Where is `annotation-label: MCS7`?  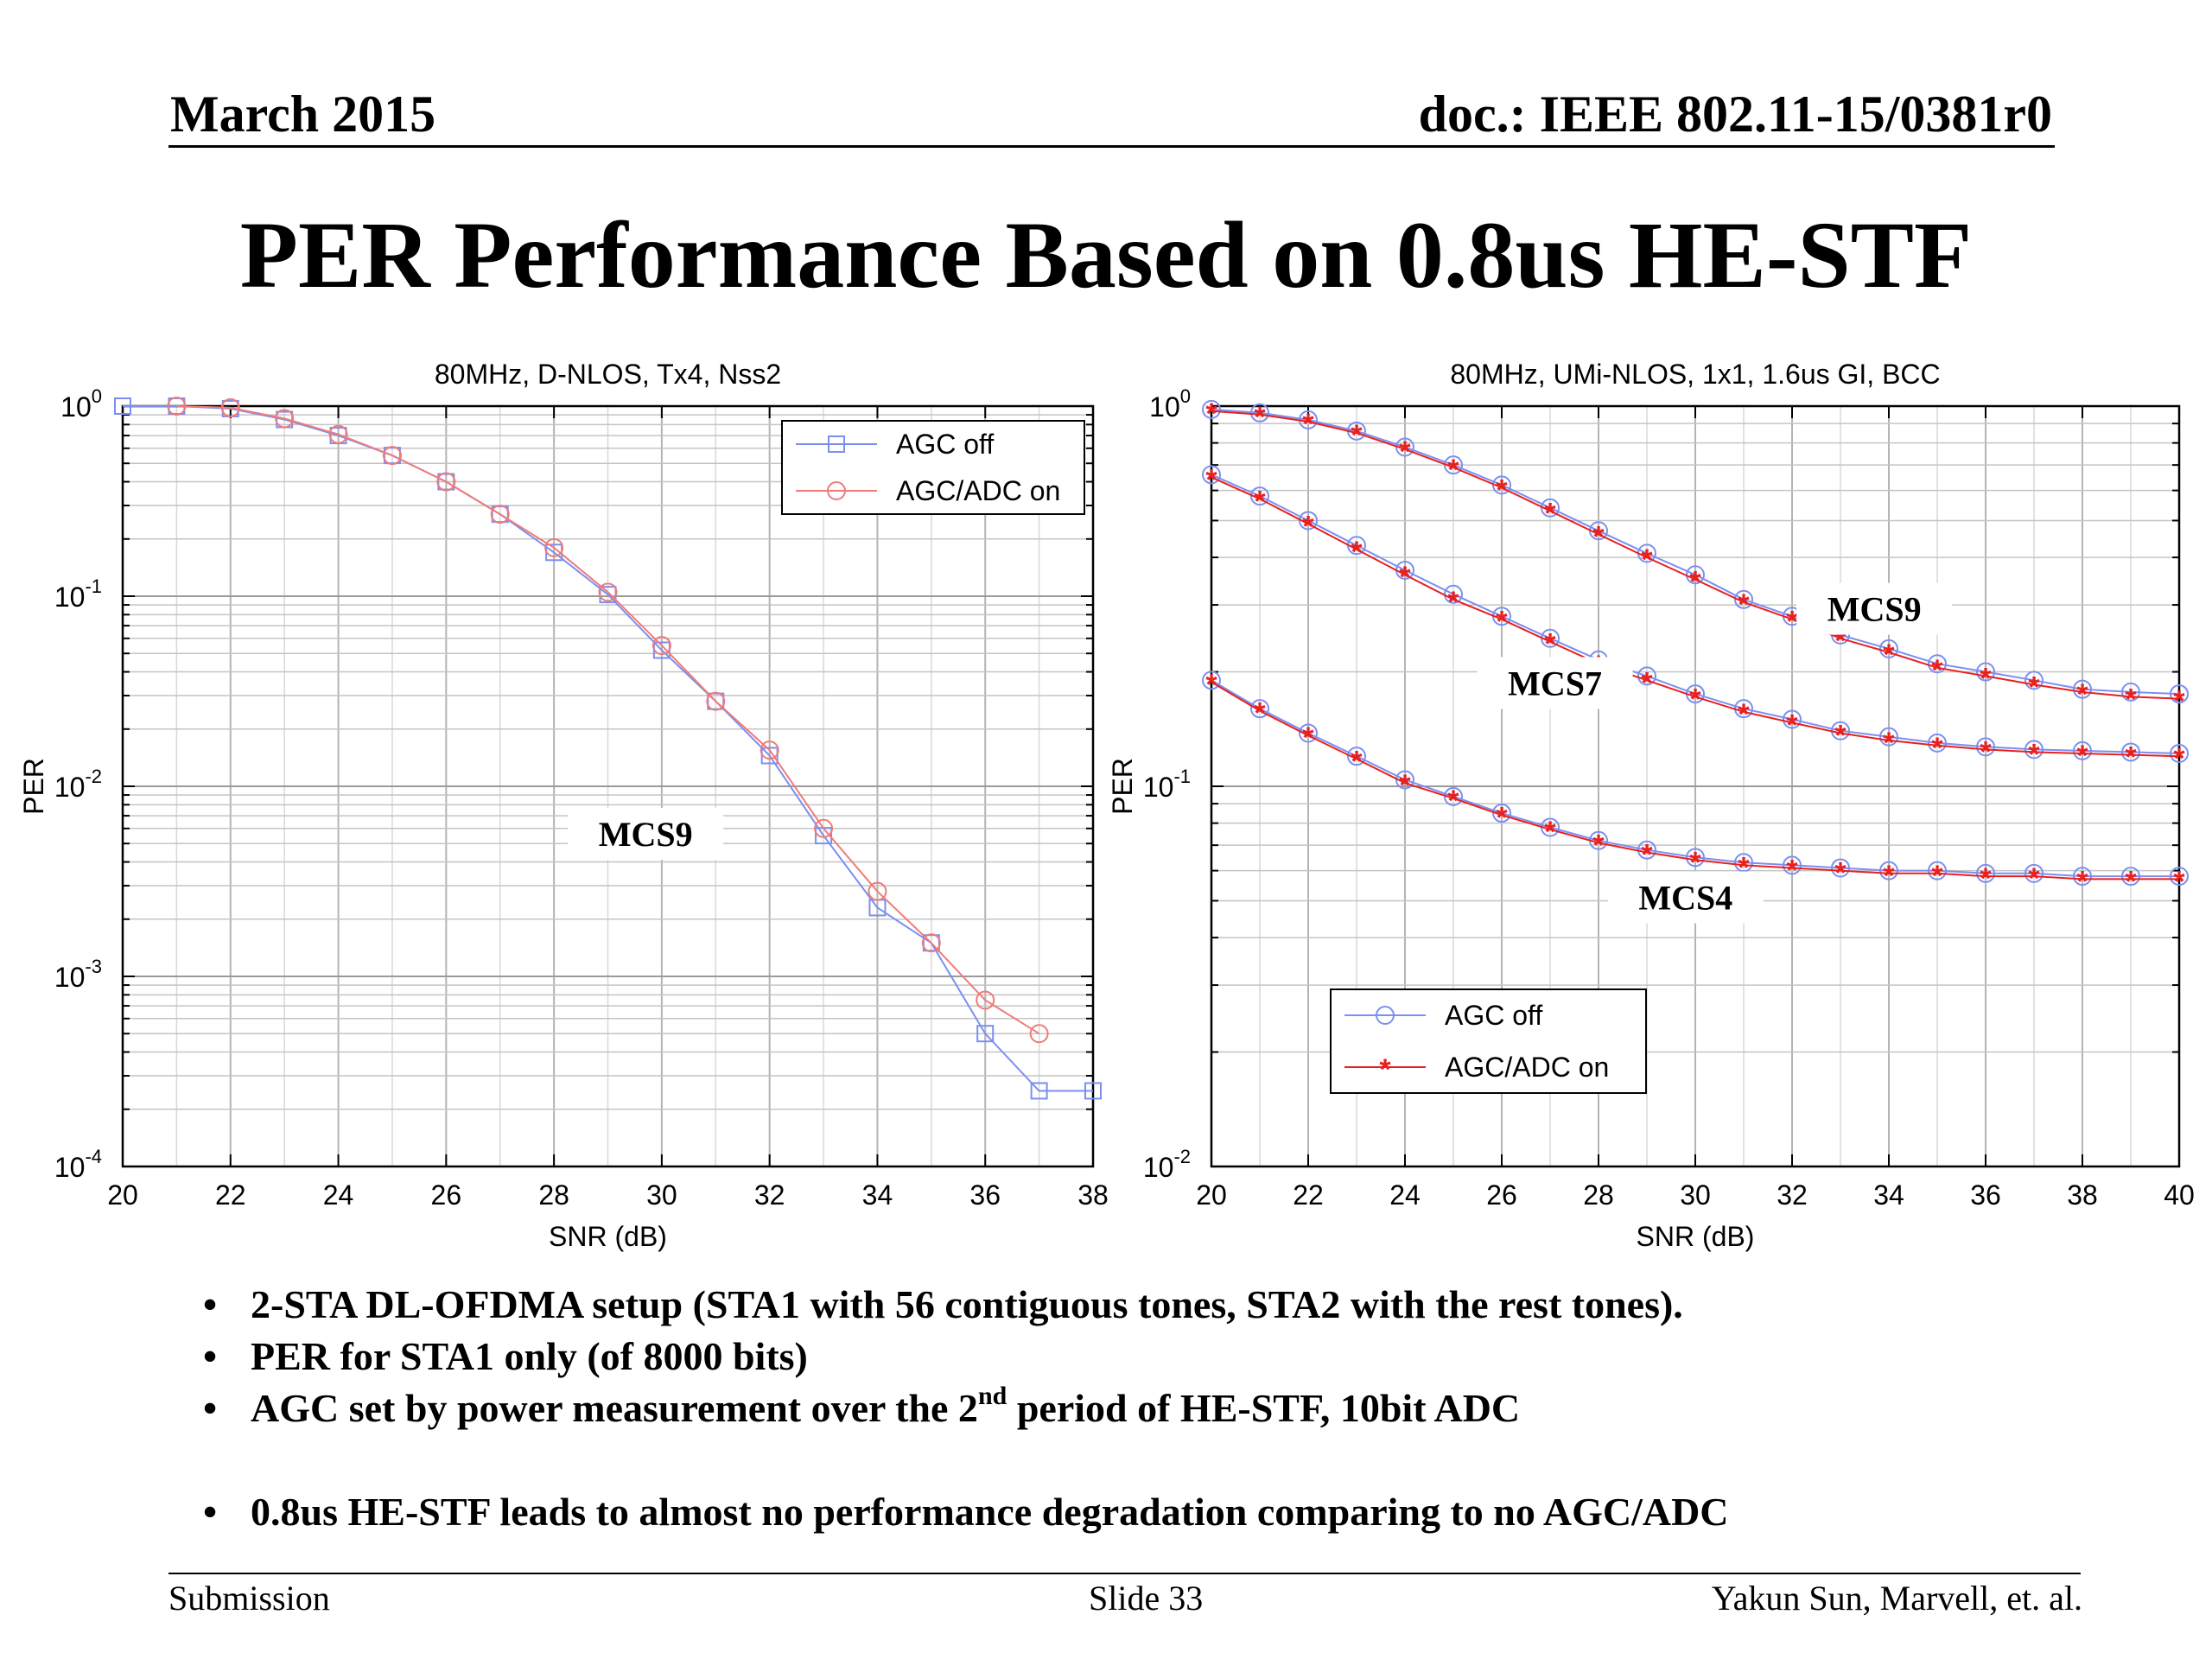 annotation-label: MCS7 is located at coordinates (1555, 683).